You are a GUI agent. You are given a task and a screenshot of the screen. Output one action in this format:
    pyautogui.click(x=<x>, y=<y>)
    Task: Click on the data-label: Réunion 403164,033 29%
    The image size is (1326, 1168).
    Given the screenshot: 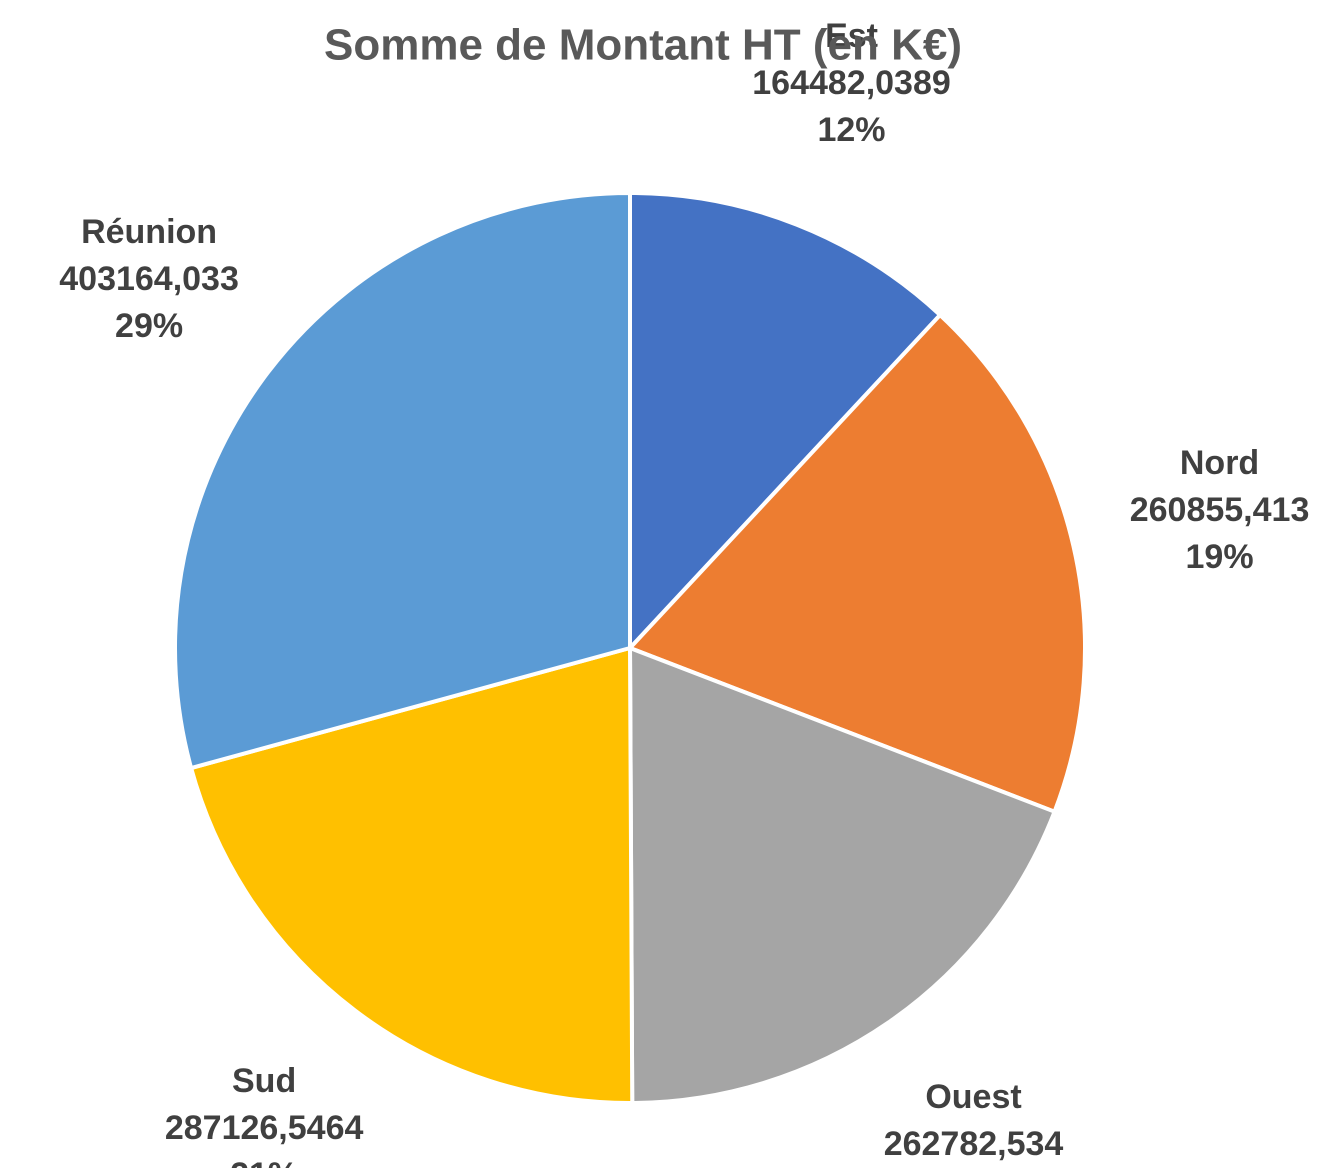 What is the action you would take?
    pyautogui.click(x=149, y=279)
    